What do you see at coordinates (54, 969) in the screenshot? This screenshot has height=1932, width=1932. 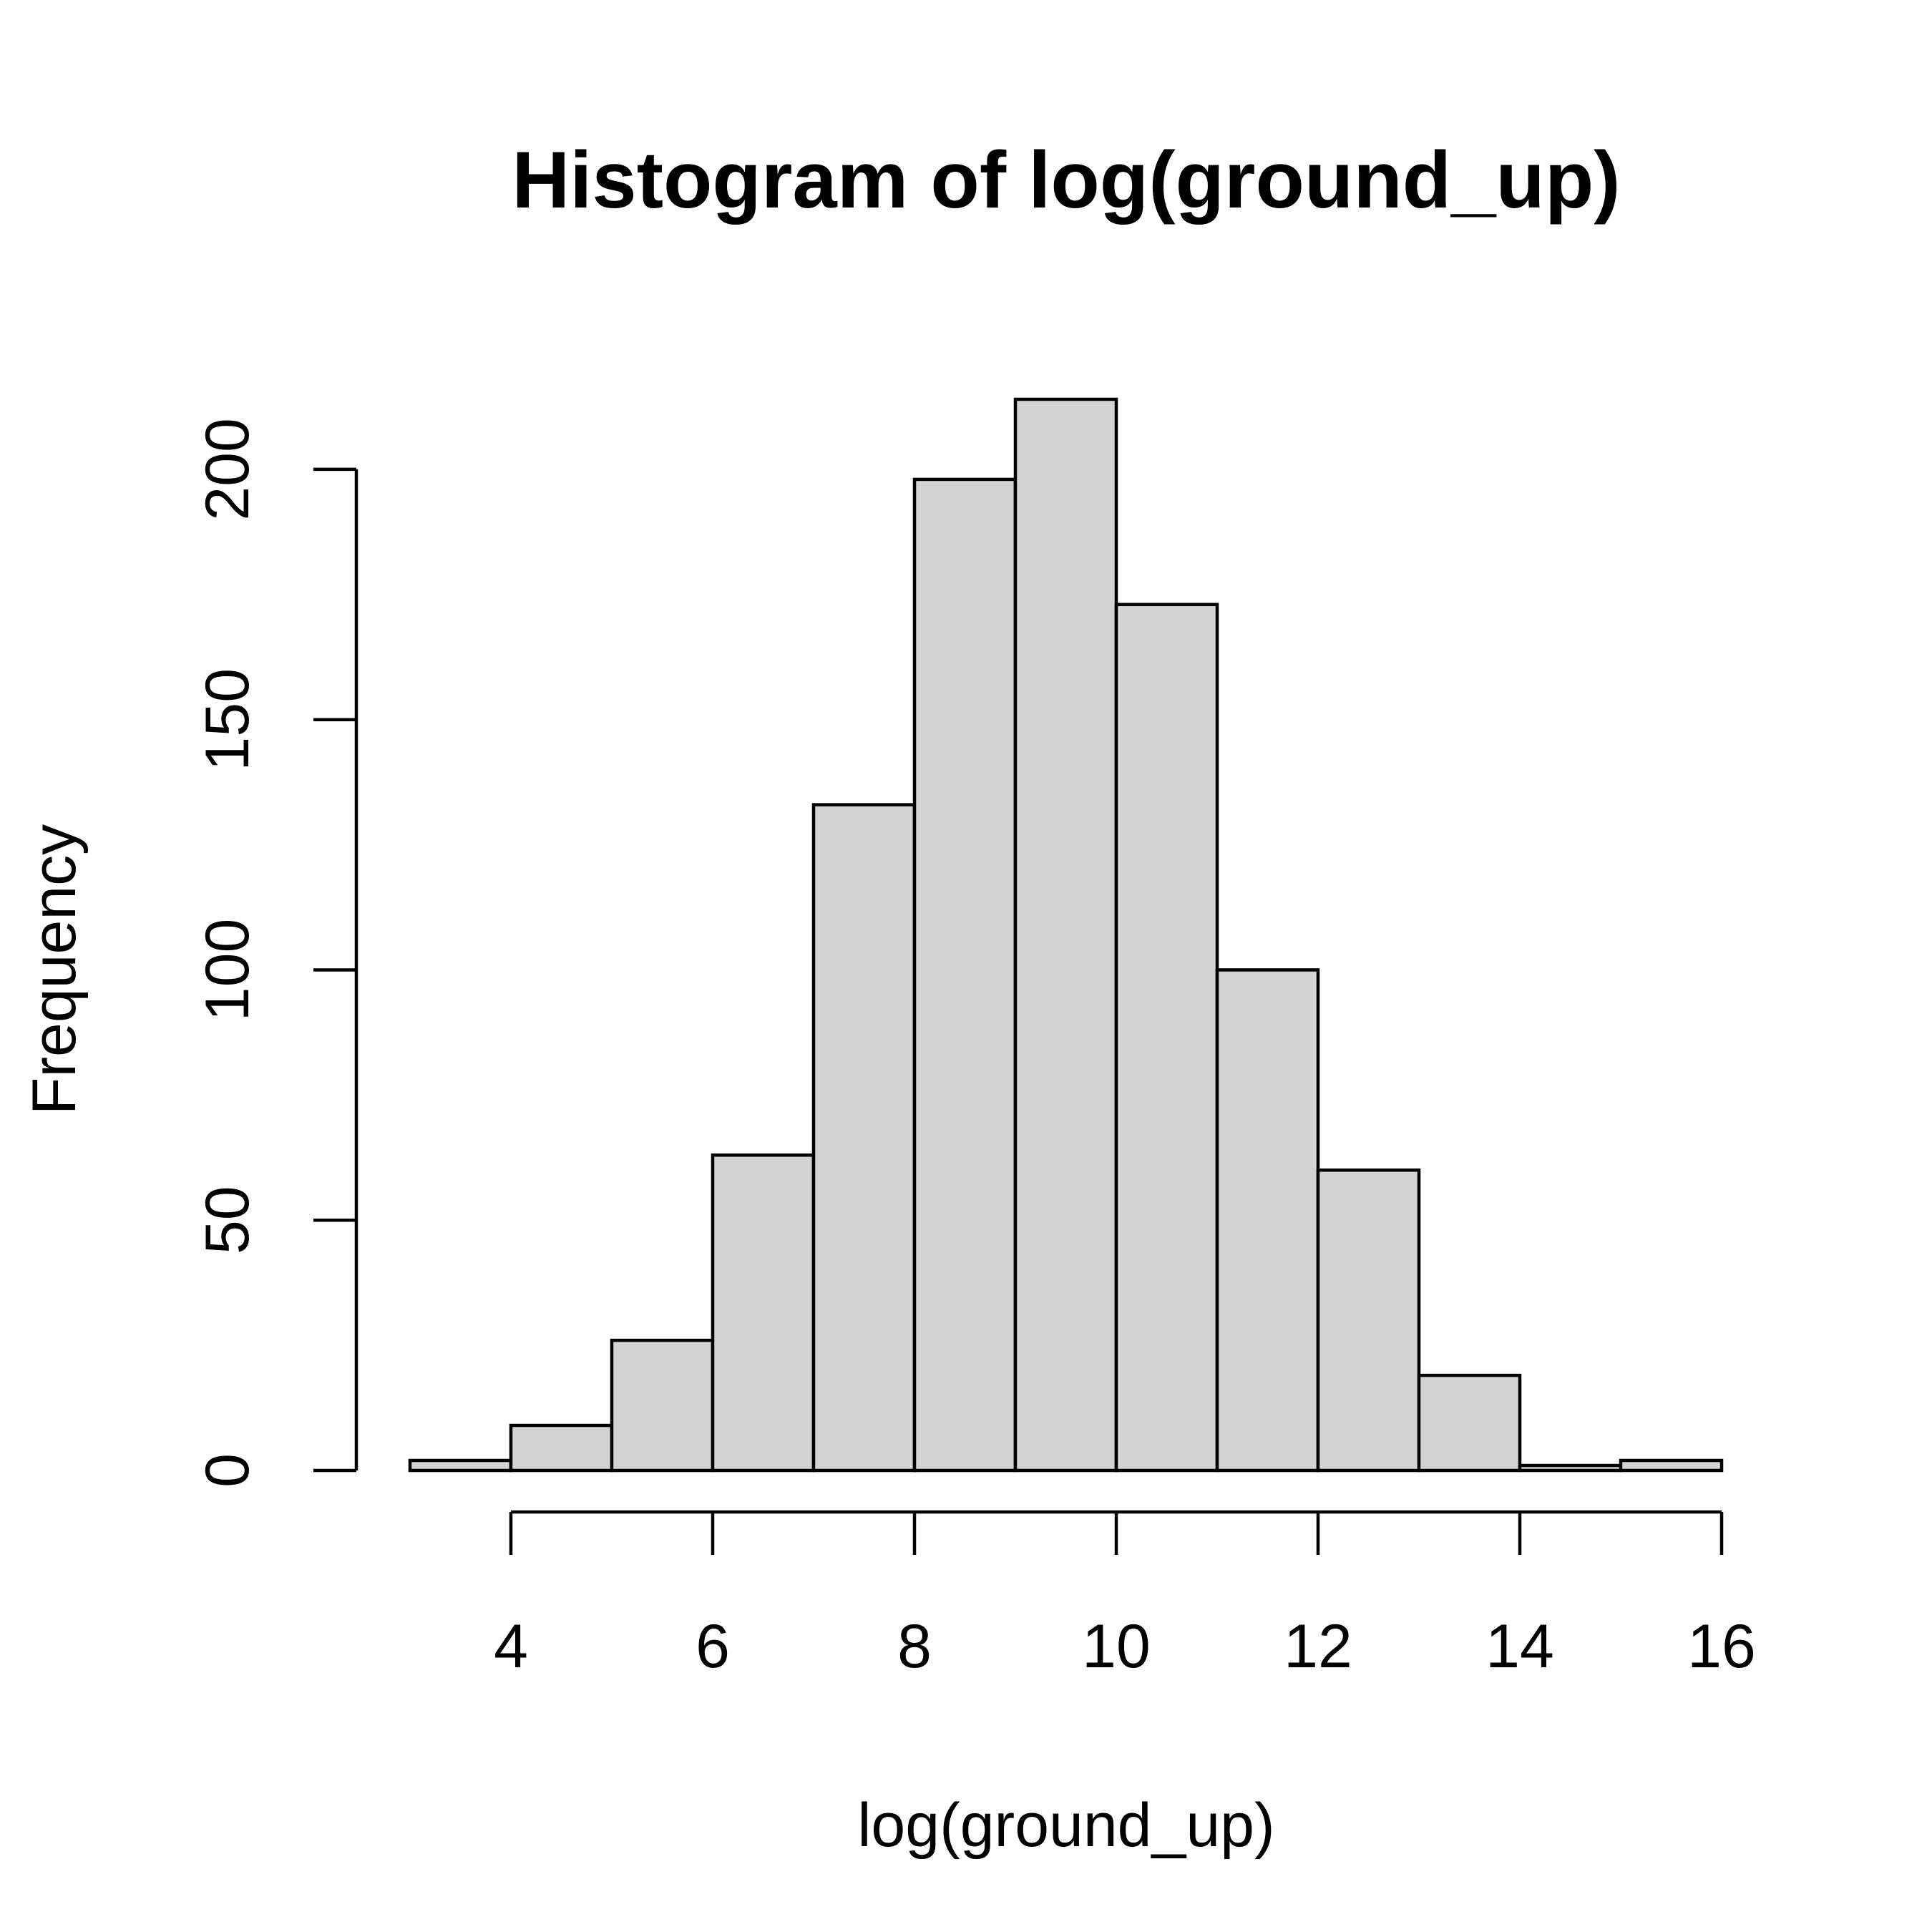 I see `y-axis-label: Frequency` at bounding box center [54, 969].